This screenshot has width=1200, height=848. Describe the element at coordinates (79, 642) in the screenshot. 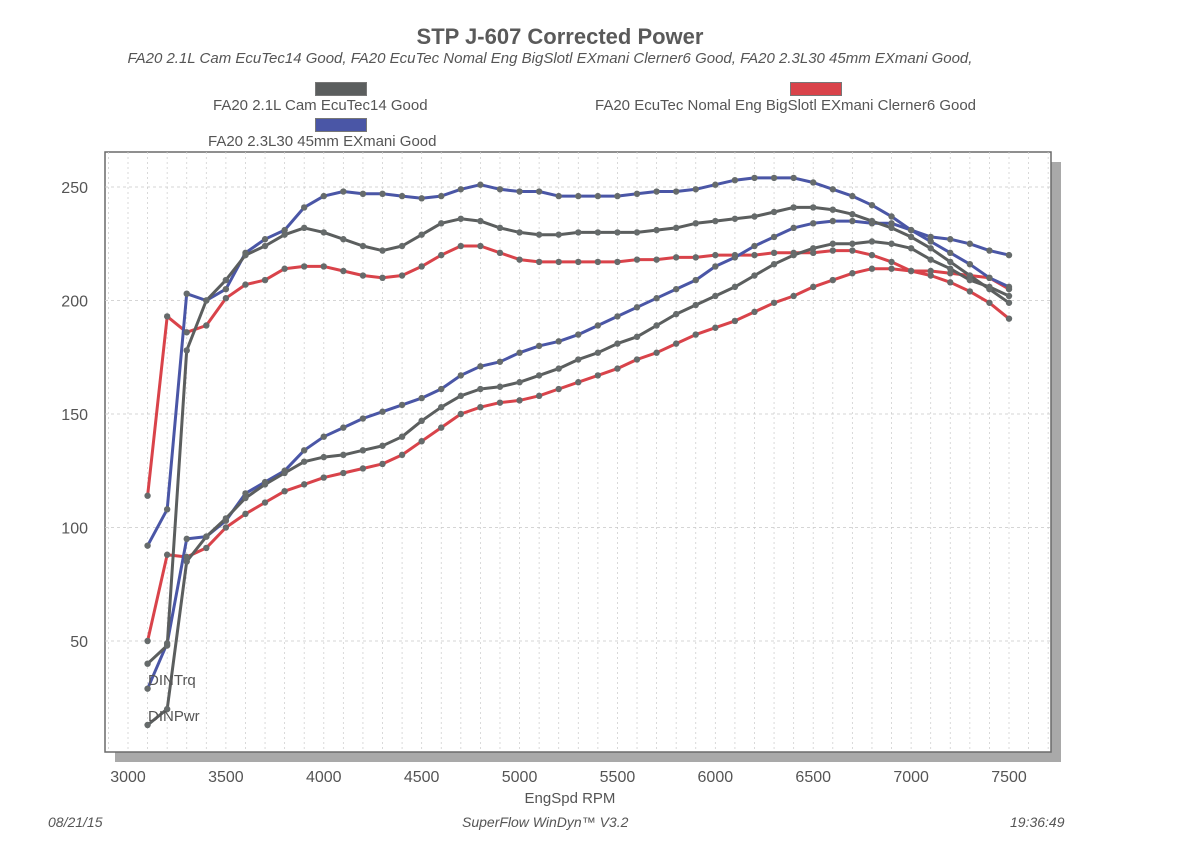

I see `y-tick-label: 50` at that location.